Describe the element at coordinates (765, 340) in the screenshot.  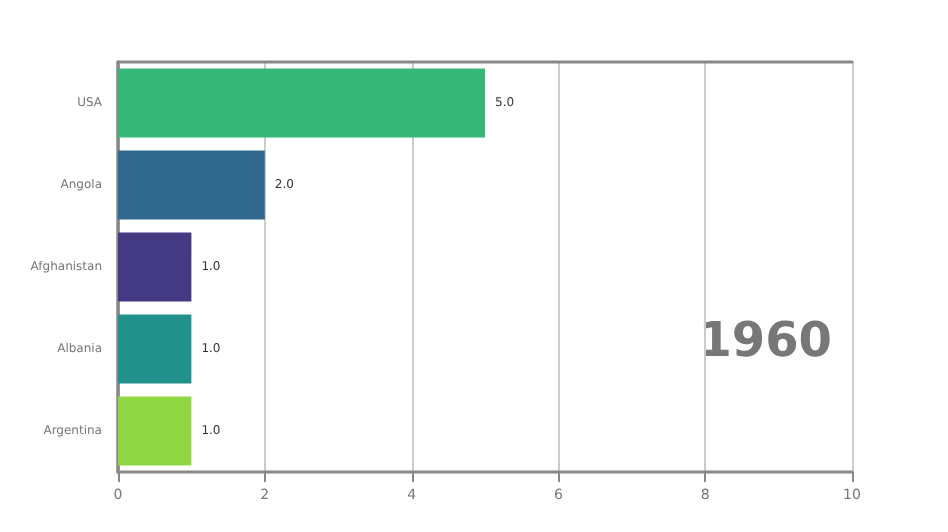
I see `annotation: 1960` at that location.